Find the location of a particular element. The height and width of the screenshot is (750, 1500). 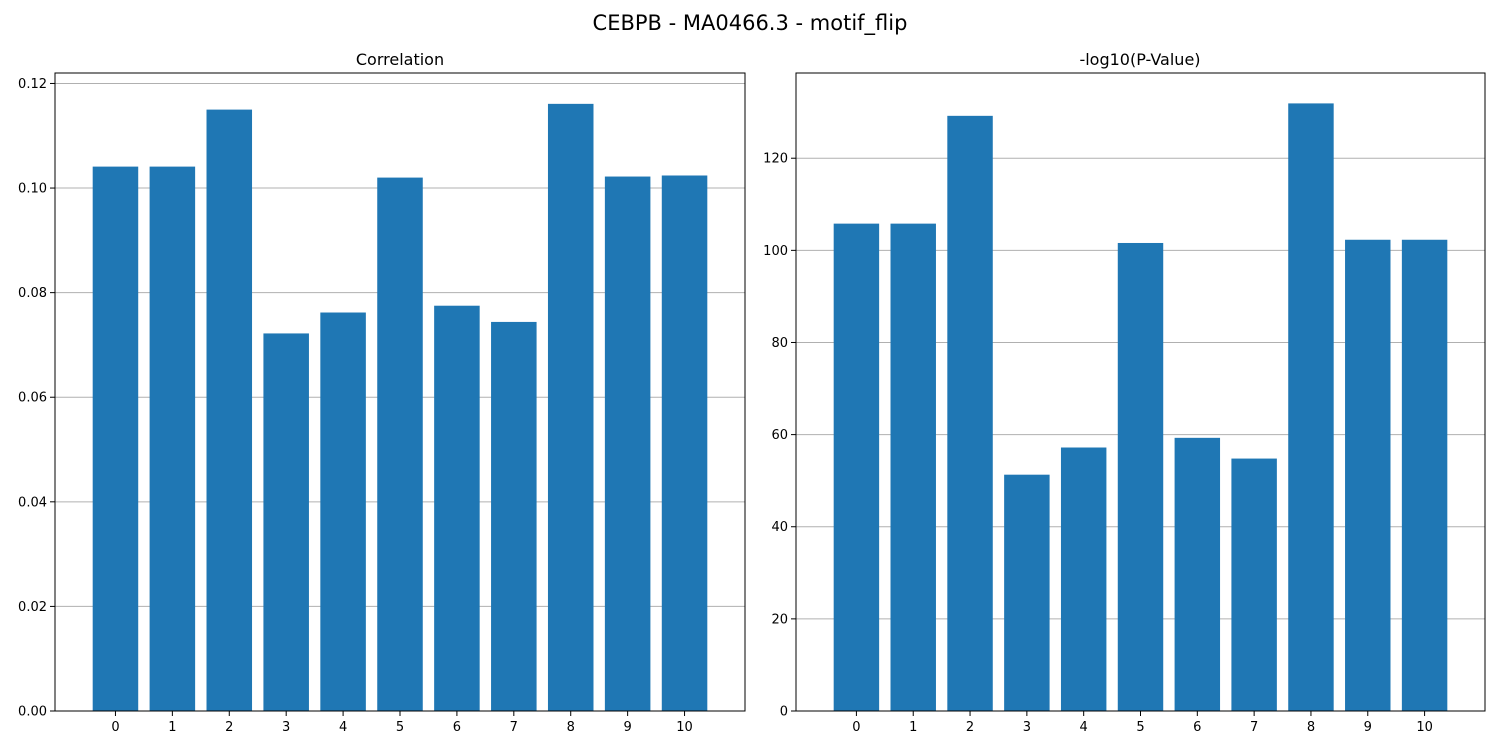

y-tick-label-pvalue-1: 20 is located at coordinates (779, 619).